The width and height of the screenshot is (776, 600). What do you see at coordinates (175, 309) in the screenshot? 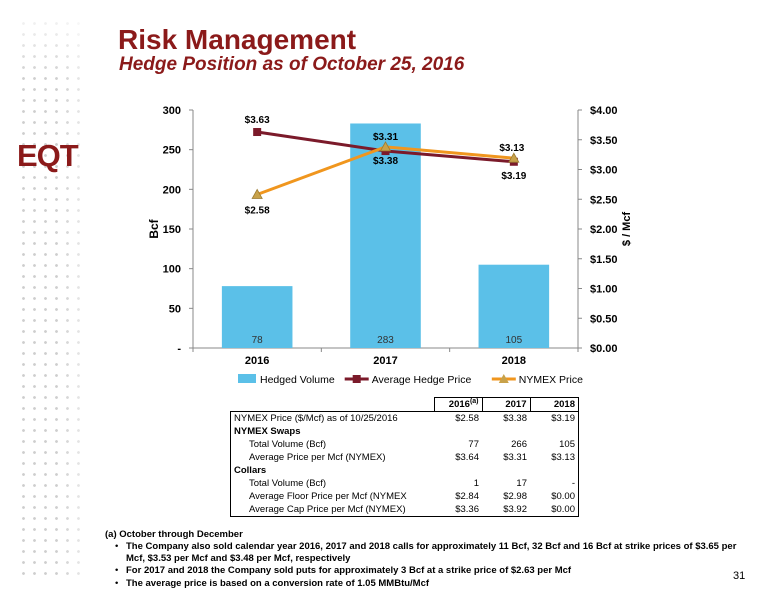
I see `y-tick-label-left: 50` at bounding box center [175, 309].